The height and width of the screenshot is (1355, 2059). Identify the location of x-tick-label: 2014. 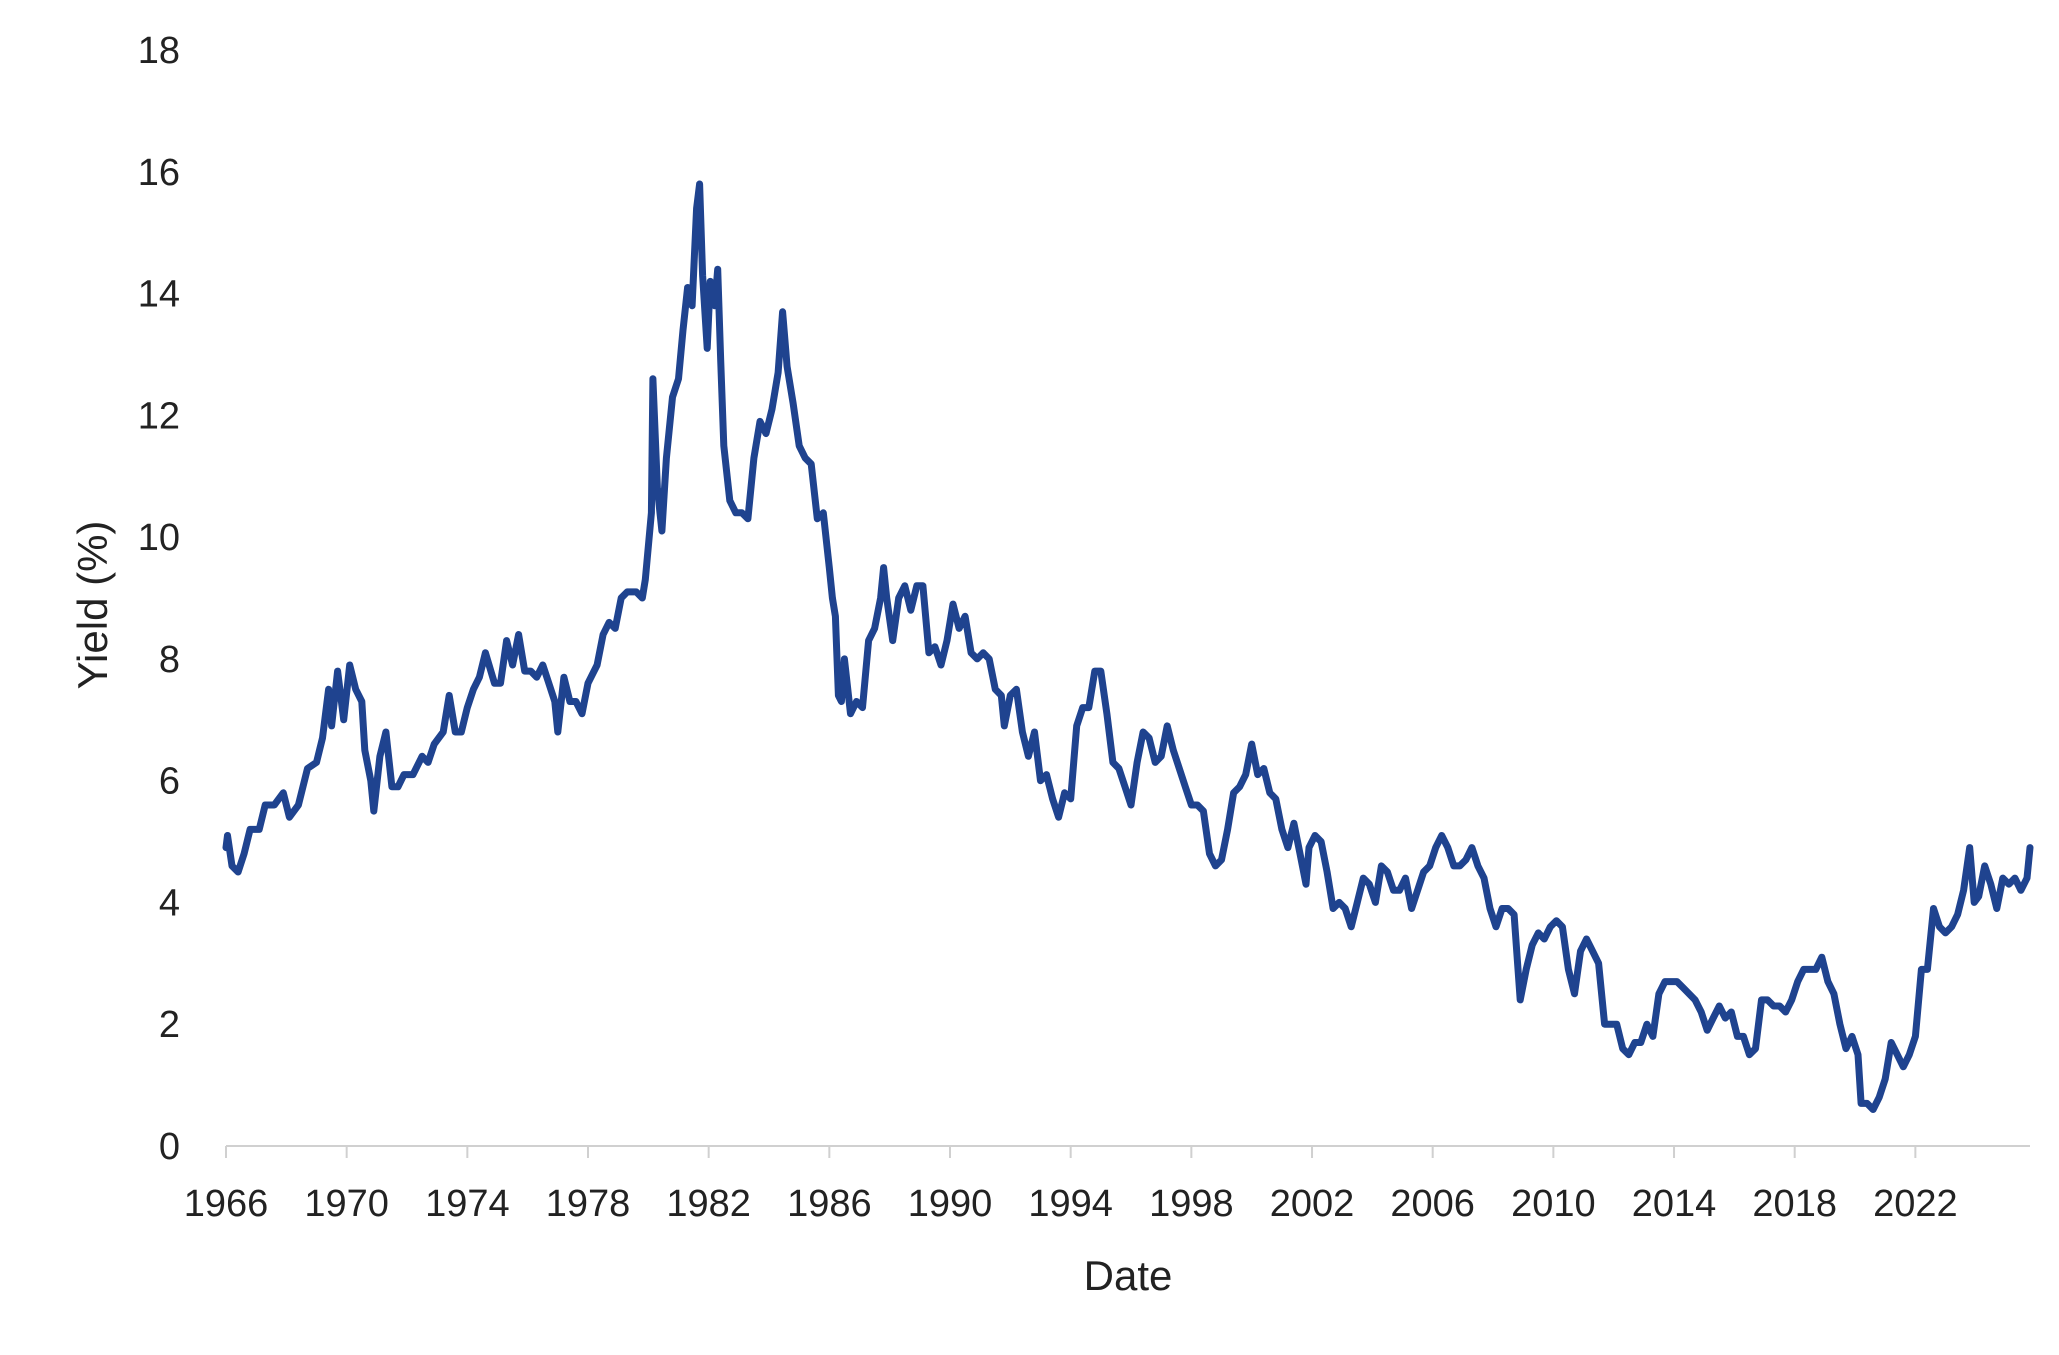
(1674, 1204).